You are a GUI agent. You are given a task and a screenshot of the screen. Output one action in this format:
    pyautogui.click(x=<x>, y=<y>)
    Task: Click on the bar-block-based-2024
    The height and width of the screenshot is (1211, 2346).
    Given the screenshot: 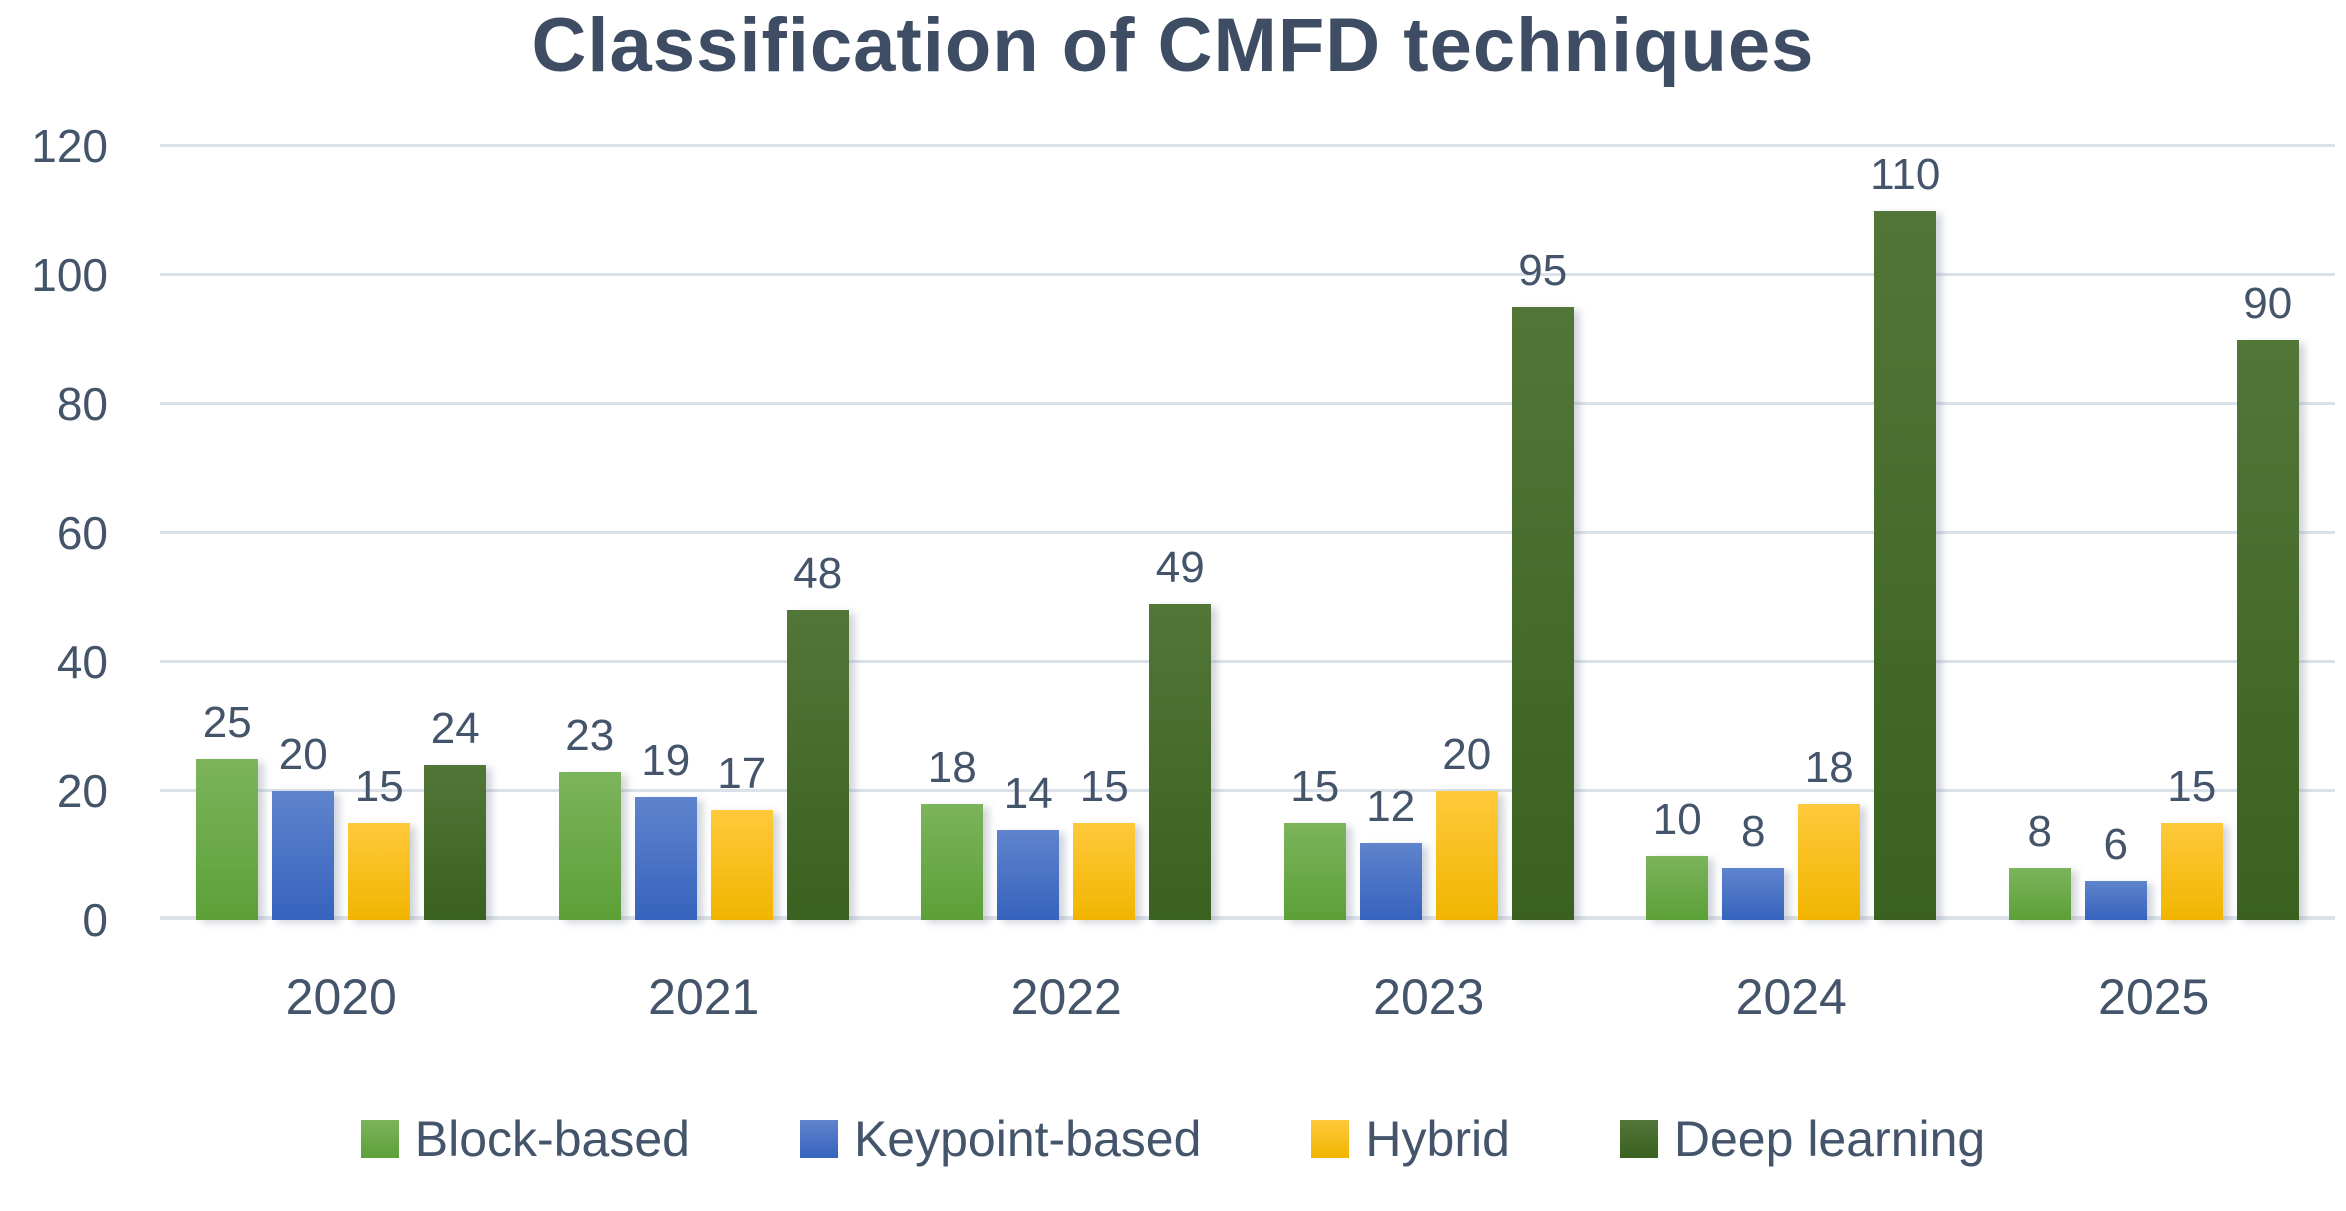 What is the action you would take?
    pyautogui.click(x=1677, y=887)
    